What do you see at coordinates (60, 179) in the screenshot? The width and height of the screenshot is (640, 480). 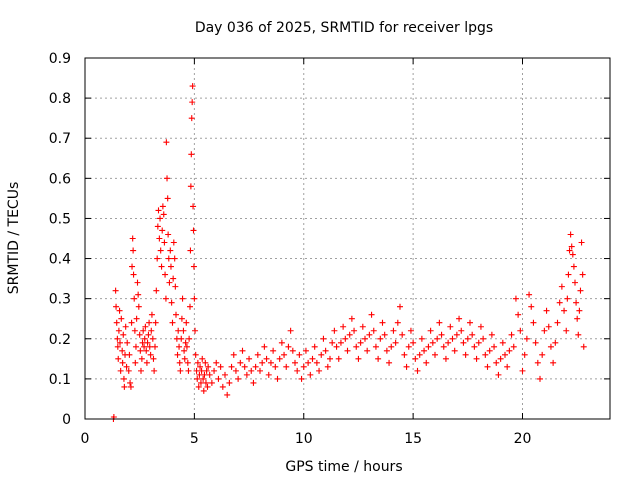 I see `y-tick-label: 0.6` at bounding box center [60, 179].